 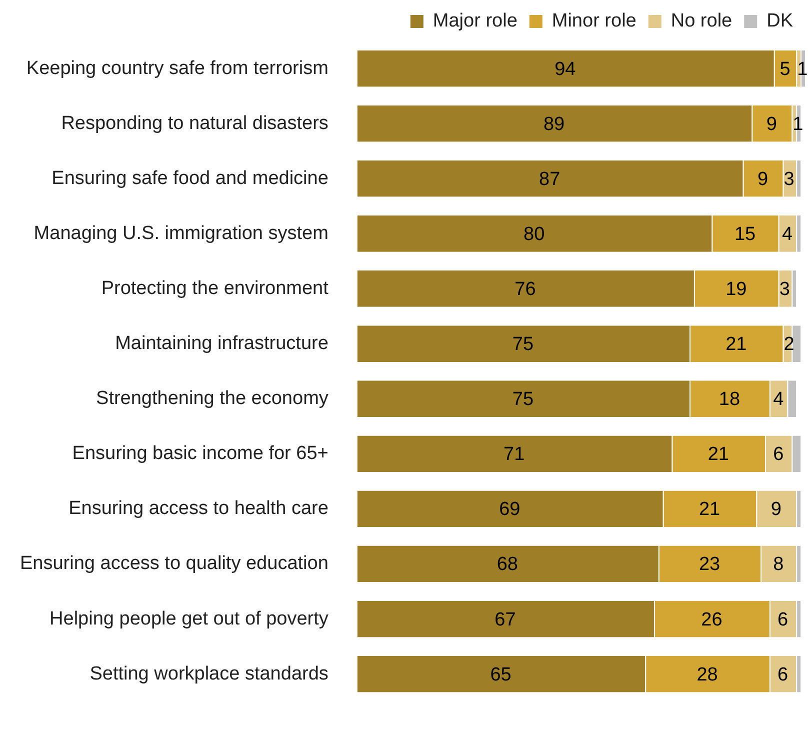 I want to click on y-tick-label: Managing U.S. immigration system, so click(x=181, y=233).